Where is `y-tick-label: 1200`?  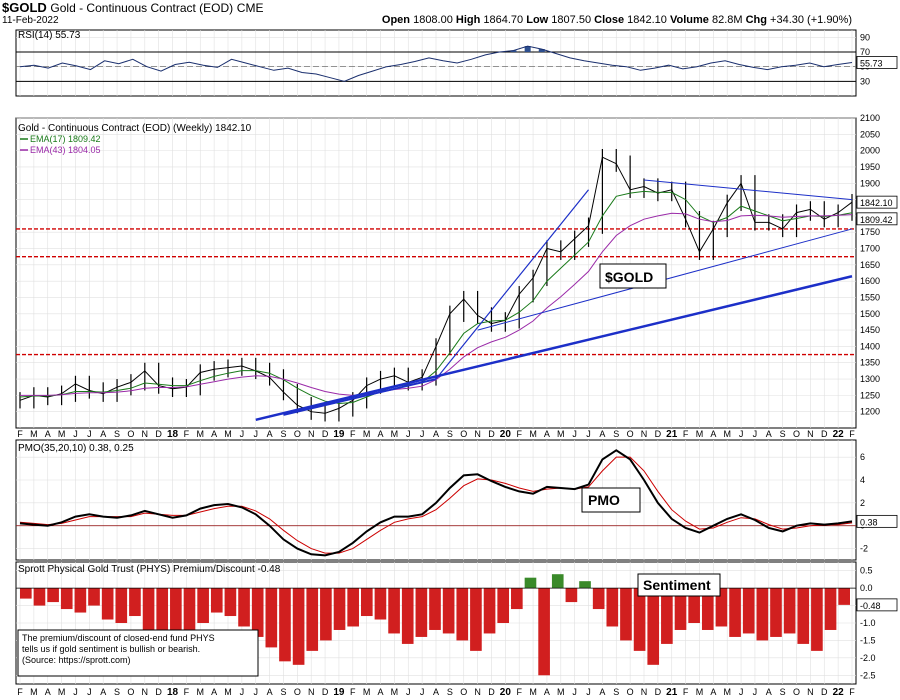
y-tick-label: 1200 is located at coordinates (870, 412).